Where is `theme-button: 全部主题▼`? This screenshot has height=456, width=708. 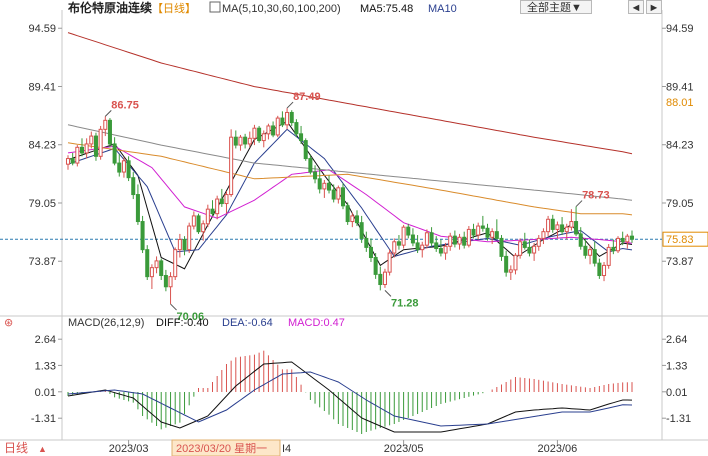 theme-button: 全部主题▼ is located at coordinates (556, 7).